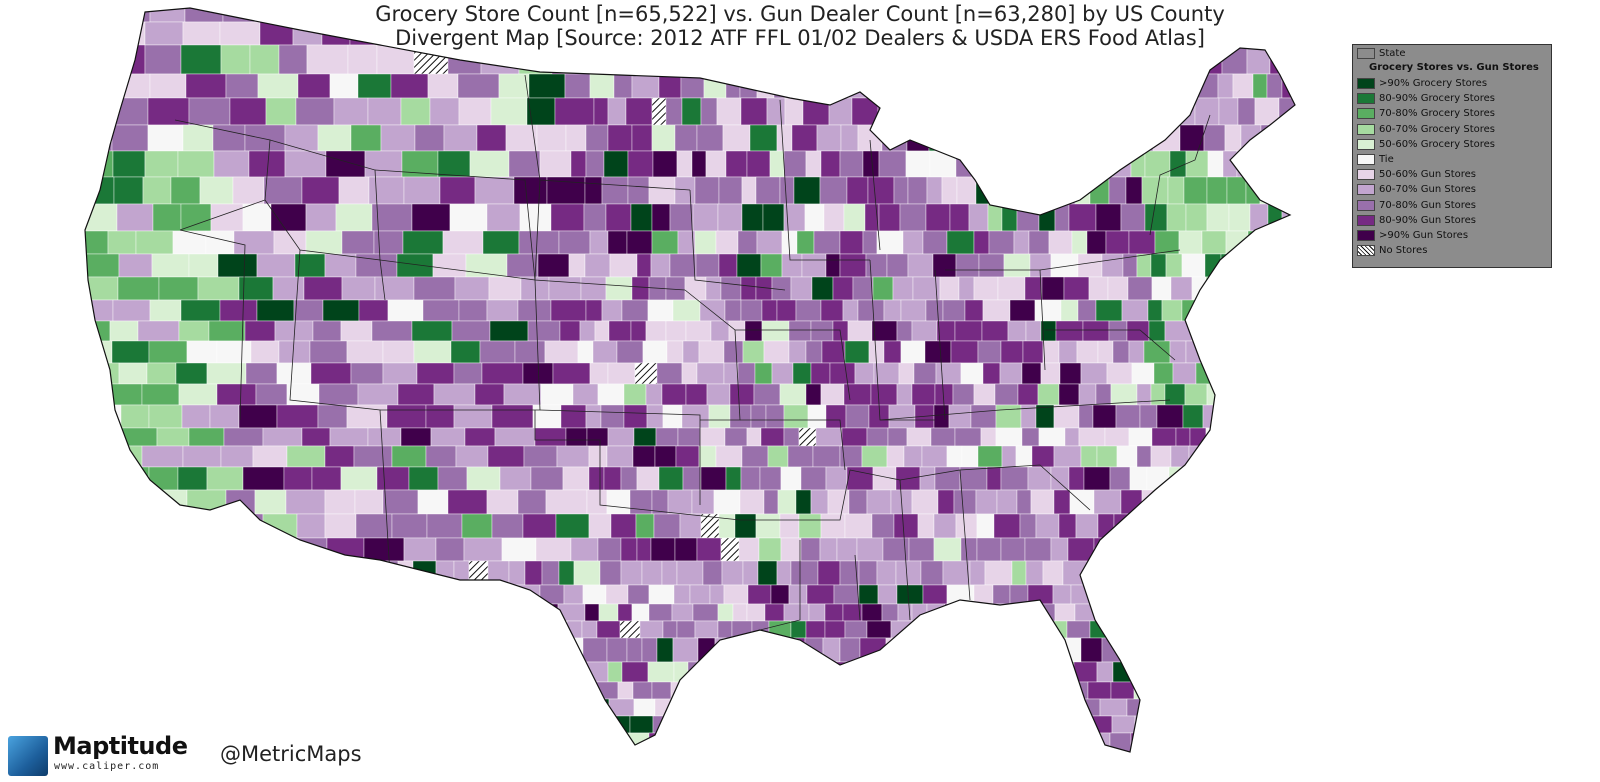  Describe the element at coordinates (107, 766) in the screenshot. I see `logo-url: www.caliper.com` at that location.